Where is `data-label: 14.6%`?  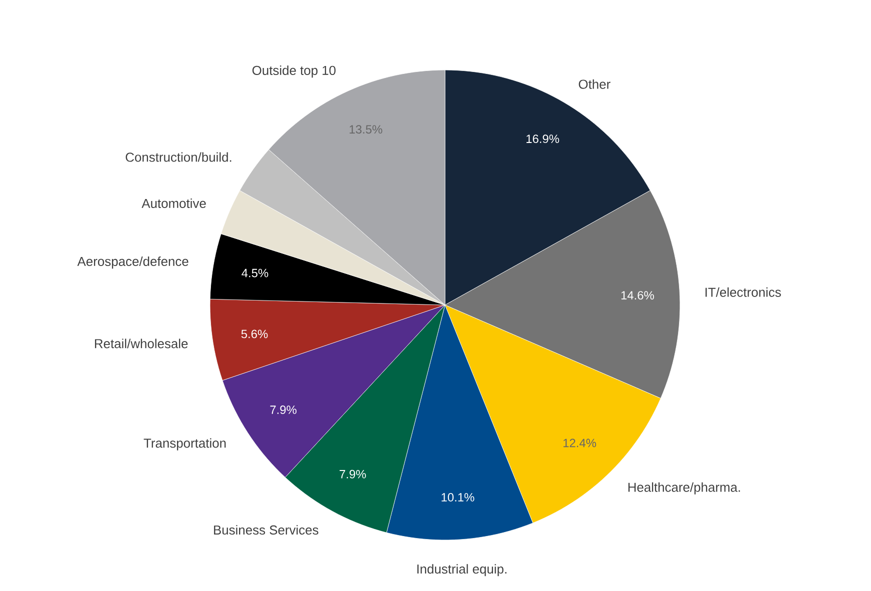 data-label: 14.6% is located at coordinates (637, 295).